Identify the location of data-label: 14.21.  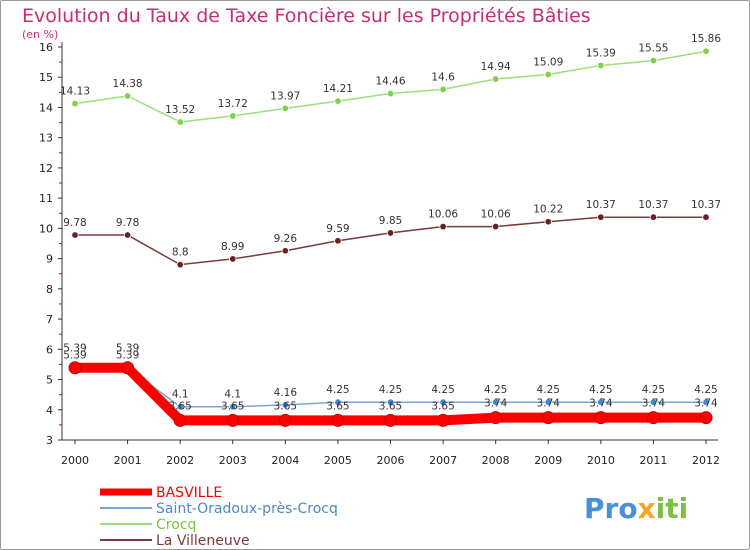
(338, 89).